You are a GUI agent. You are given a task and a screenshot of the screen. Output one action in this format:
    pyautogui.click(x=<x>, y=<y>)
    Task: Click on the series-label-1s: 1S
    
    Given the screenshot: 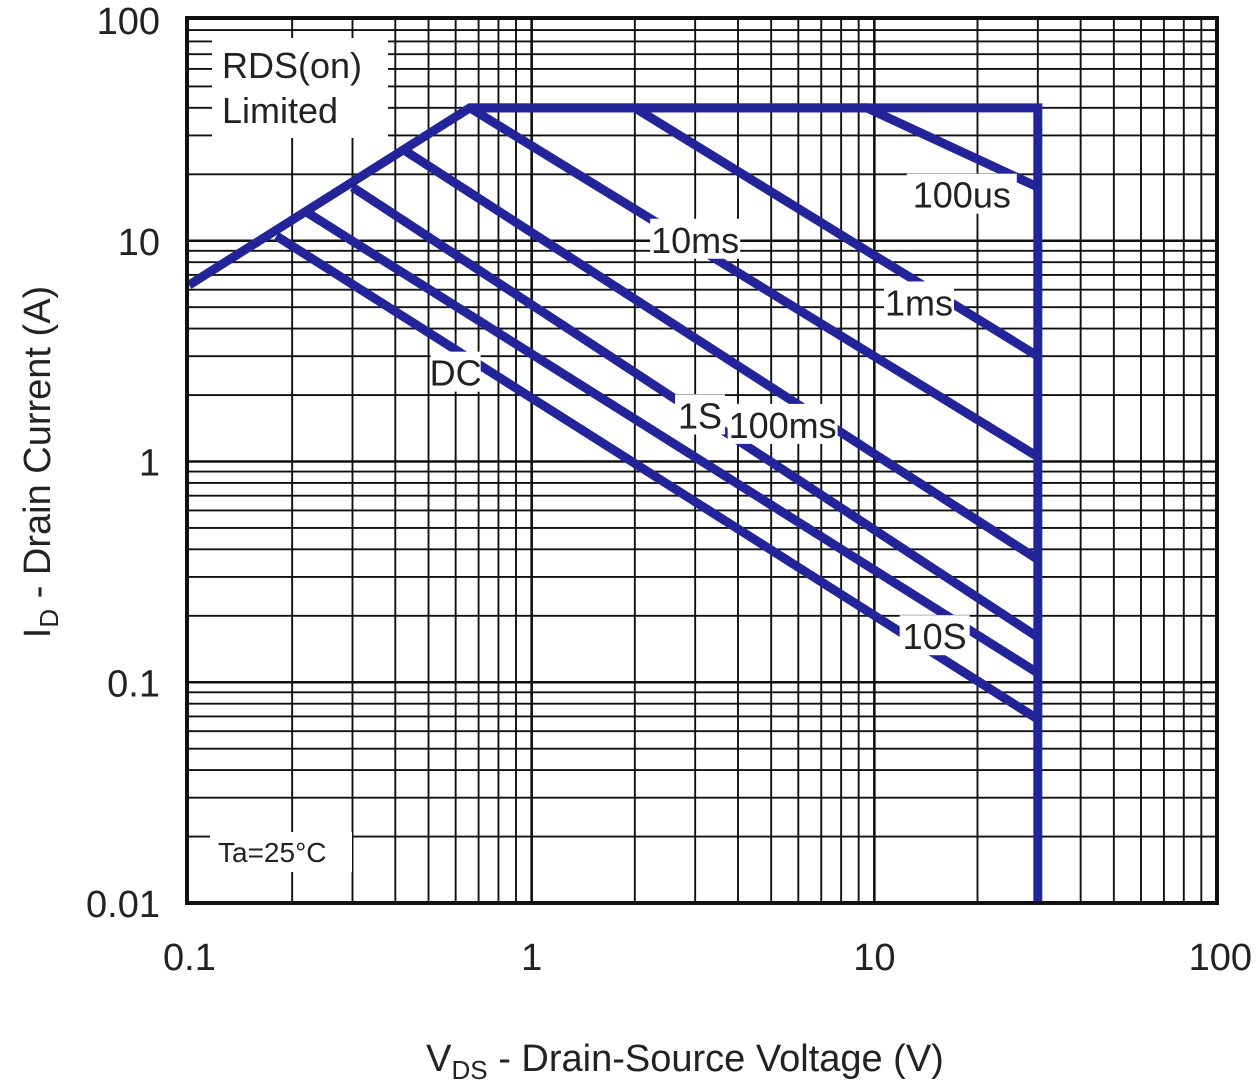 What is the action you would take?
    pyautogui.click(x=700, y=415)
    